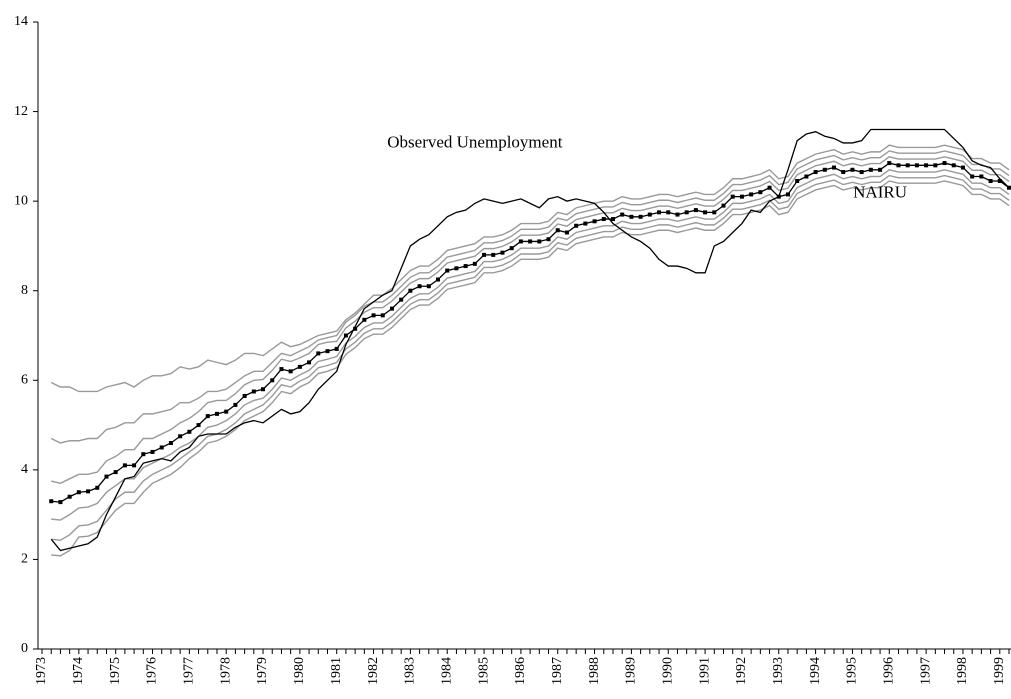 This screenshot has height=699, width=1011. I want to click on x-tick-label: 1979, so click(262, 671).